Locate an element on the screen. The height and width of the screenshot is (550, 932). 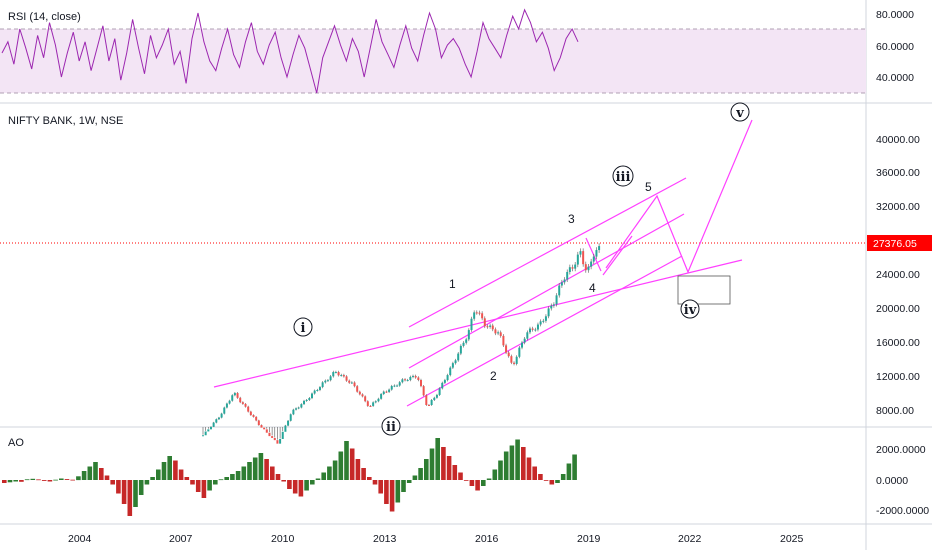
ao-title: AO is located at coordinates (16, 443).